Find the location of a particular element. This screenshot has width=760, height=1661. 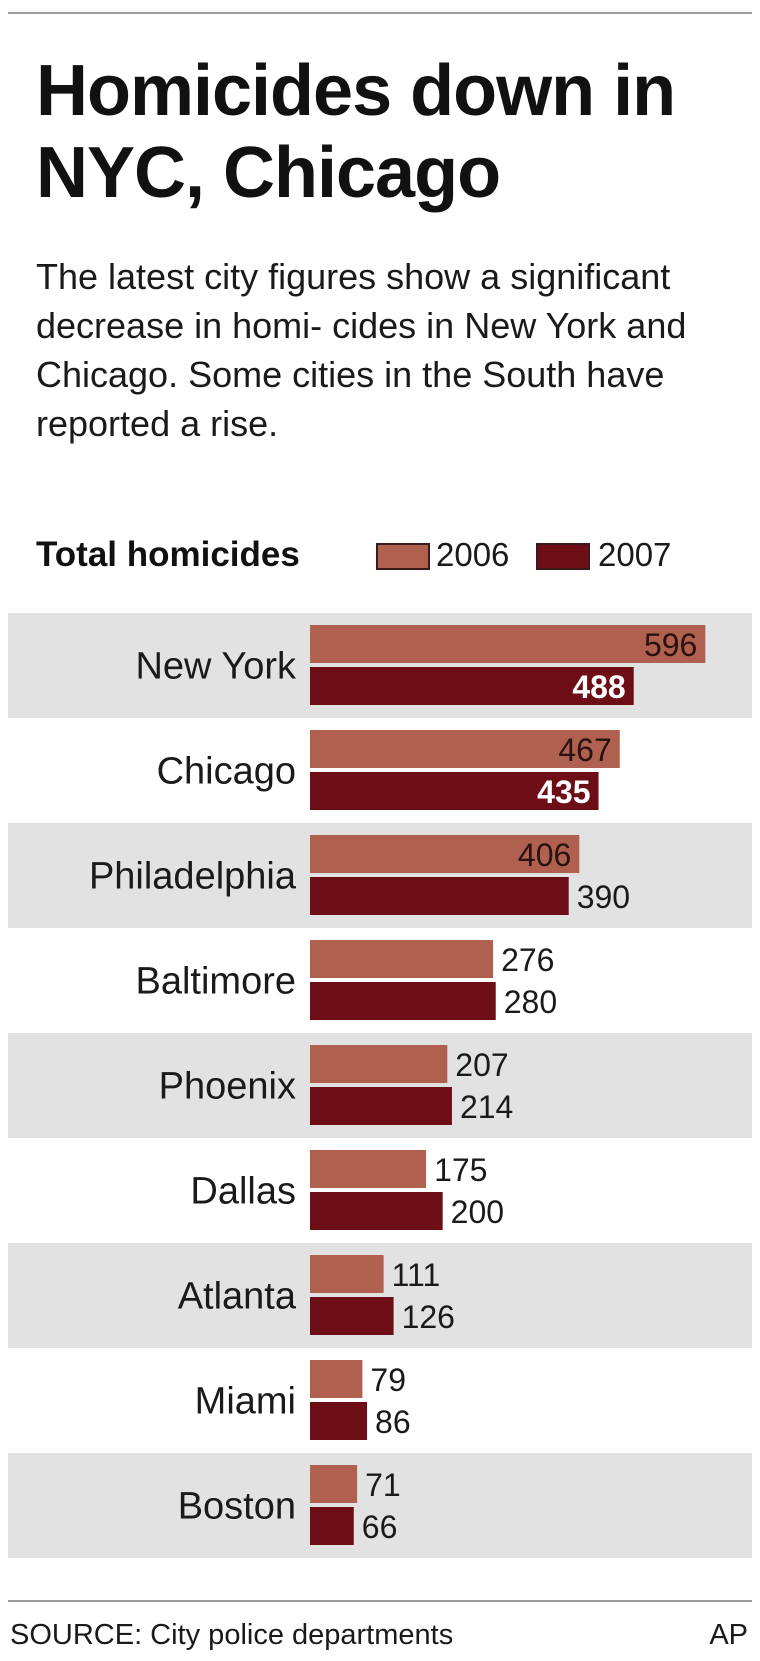

bar-new-york-2006 is located at coordinates (508, 644).